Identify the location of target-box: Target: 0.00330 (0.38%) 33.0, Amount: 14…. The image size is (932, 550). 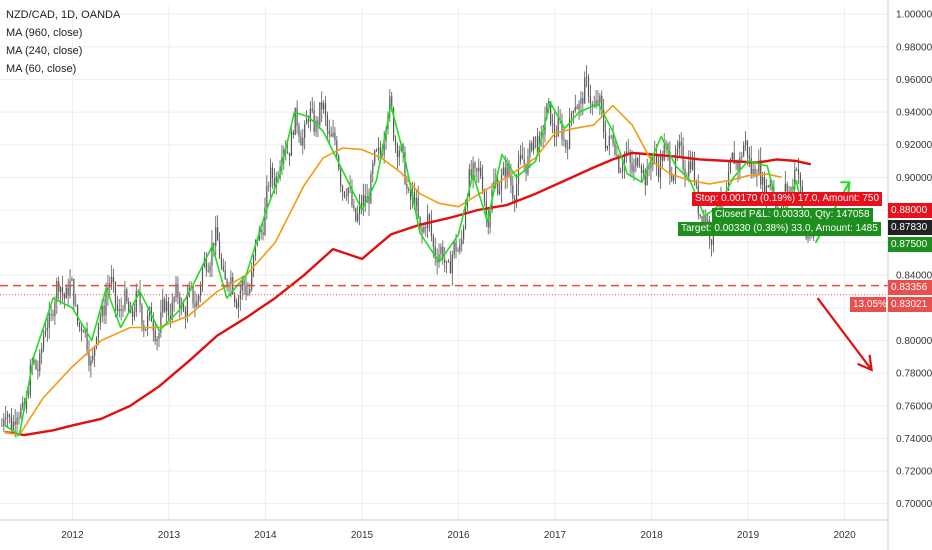
(779, 229).